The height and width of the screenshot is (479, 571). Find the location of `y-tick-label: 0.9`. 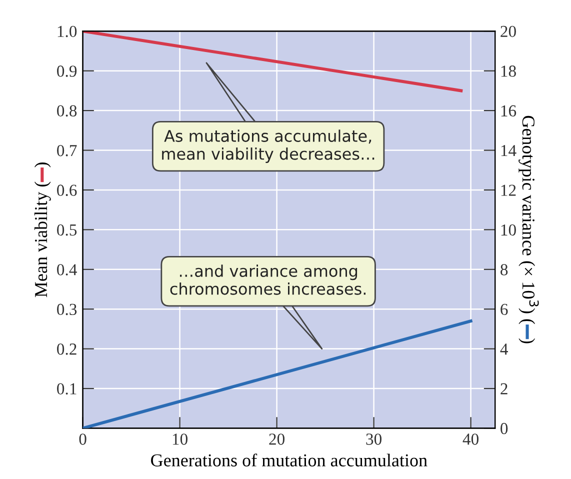

y-tick-label: 0.9 is located at coordinates (67, 71).